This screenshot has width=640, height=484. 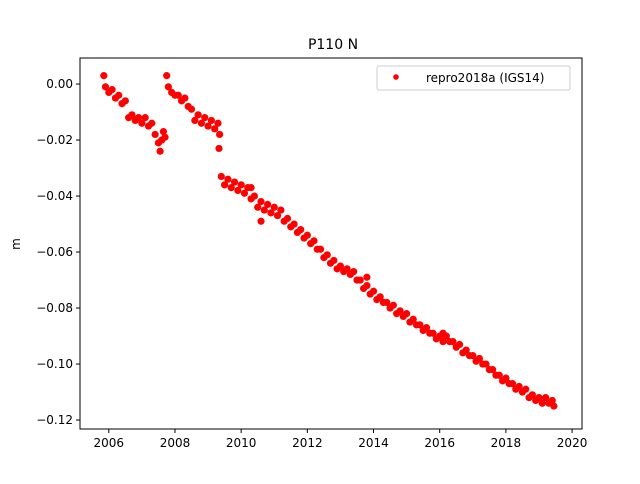 I want to click on legend-box, so click(x=473, y=78).